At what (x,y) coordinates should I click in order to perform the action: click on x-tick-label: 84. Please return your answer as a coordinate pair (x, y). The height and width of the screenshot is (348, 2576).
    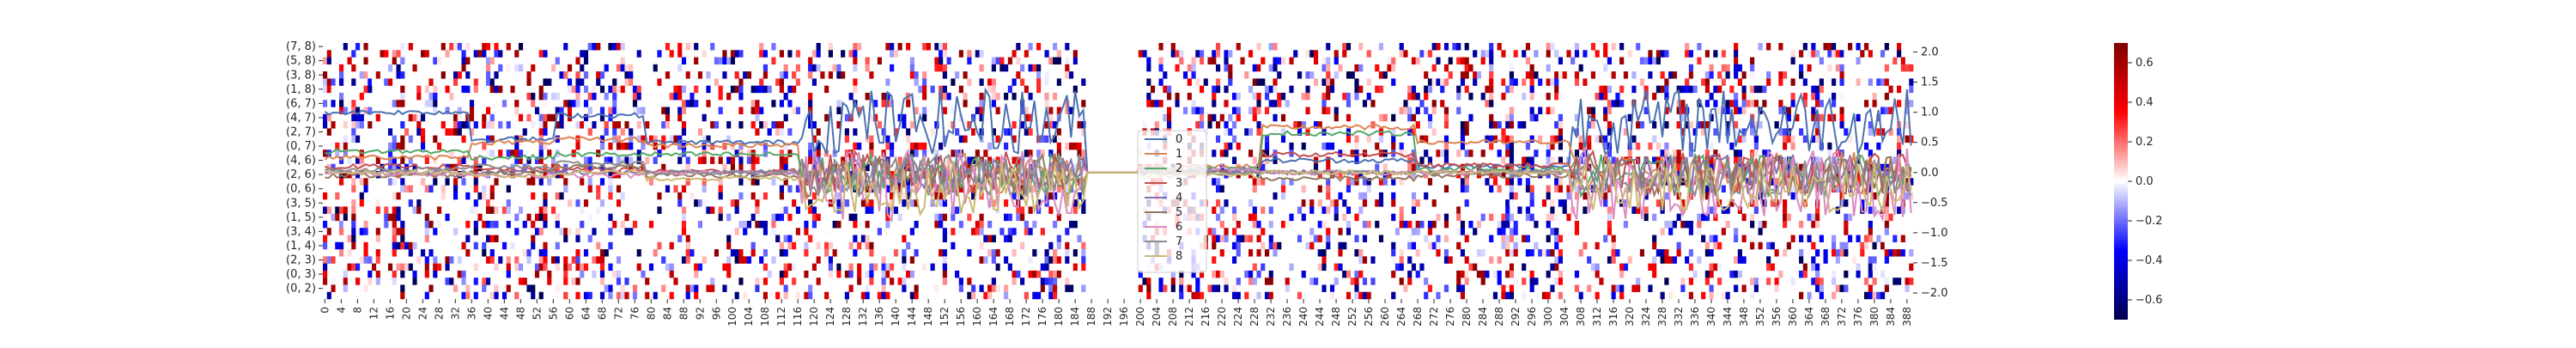
    Looking at the image, I should click on (667, 313).